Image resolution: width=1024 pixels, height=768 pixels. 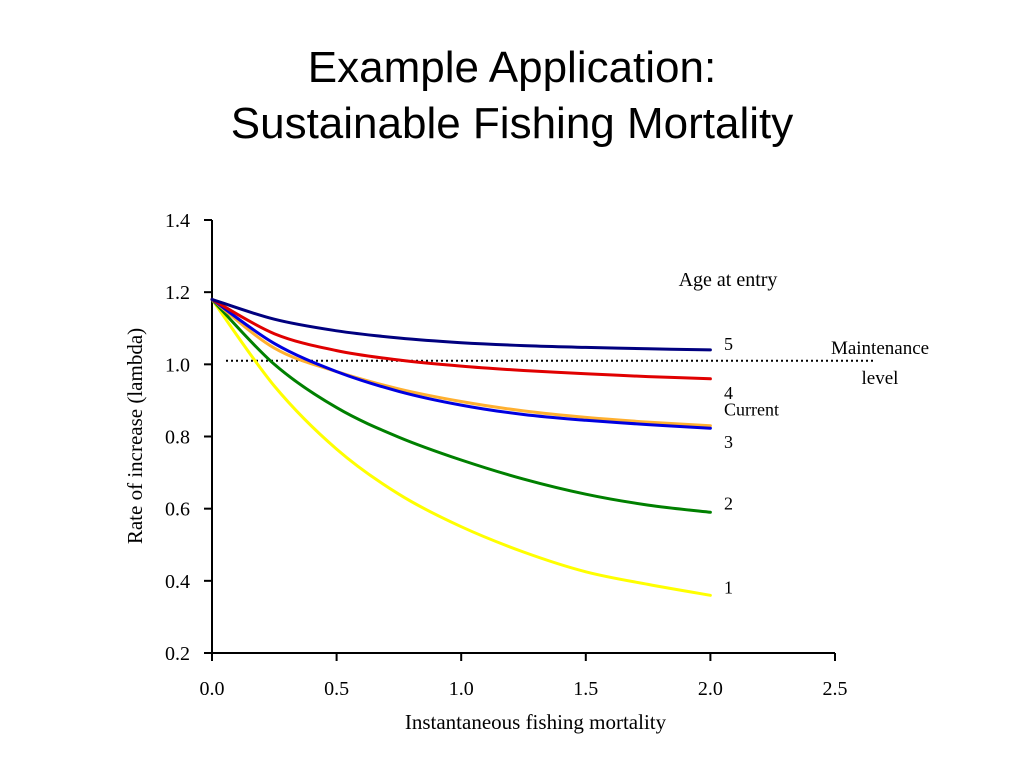 I want to click on y-axis-label: Rate of increase (lambda), so click(x=135, y=436).